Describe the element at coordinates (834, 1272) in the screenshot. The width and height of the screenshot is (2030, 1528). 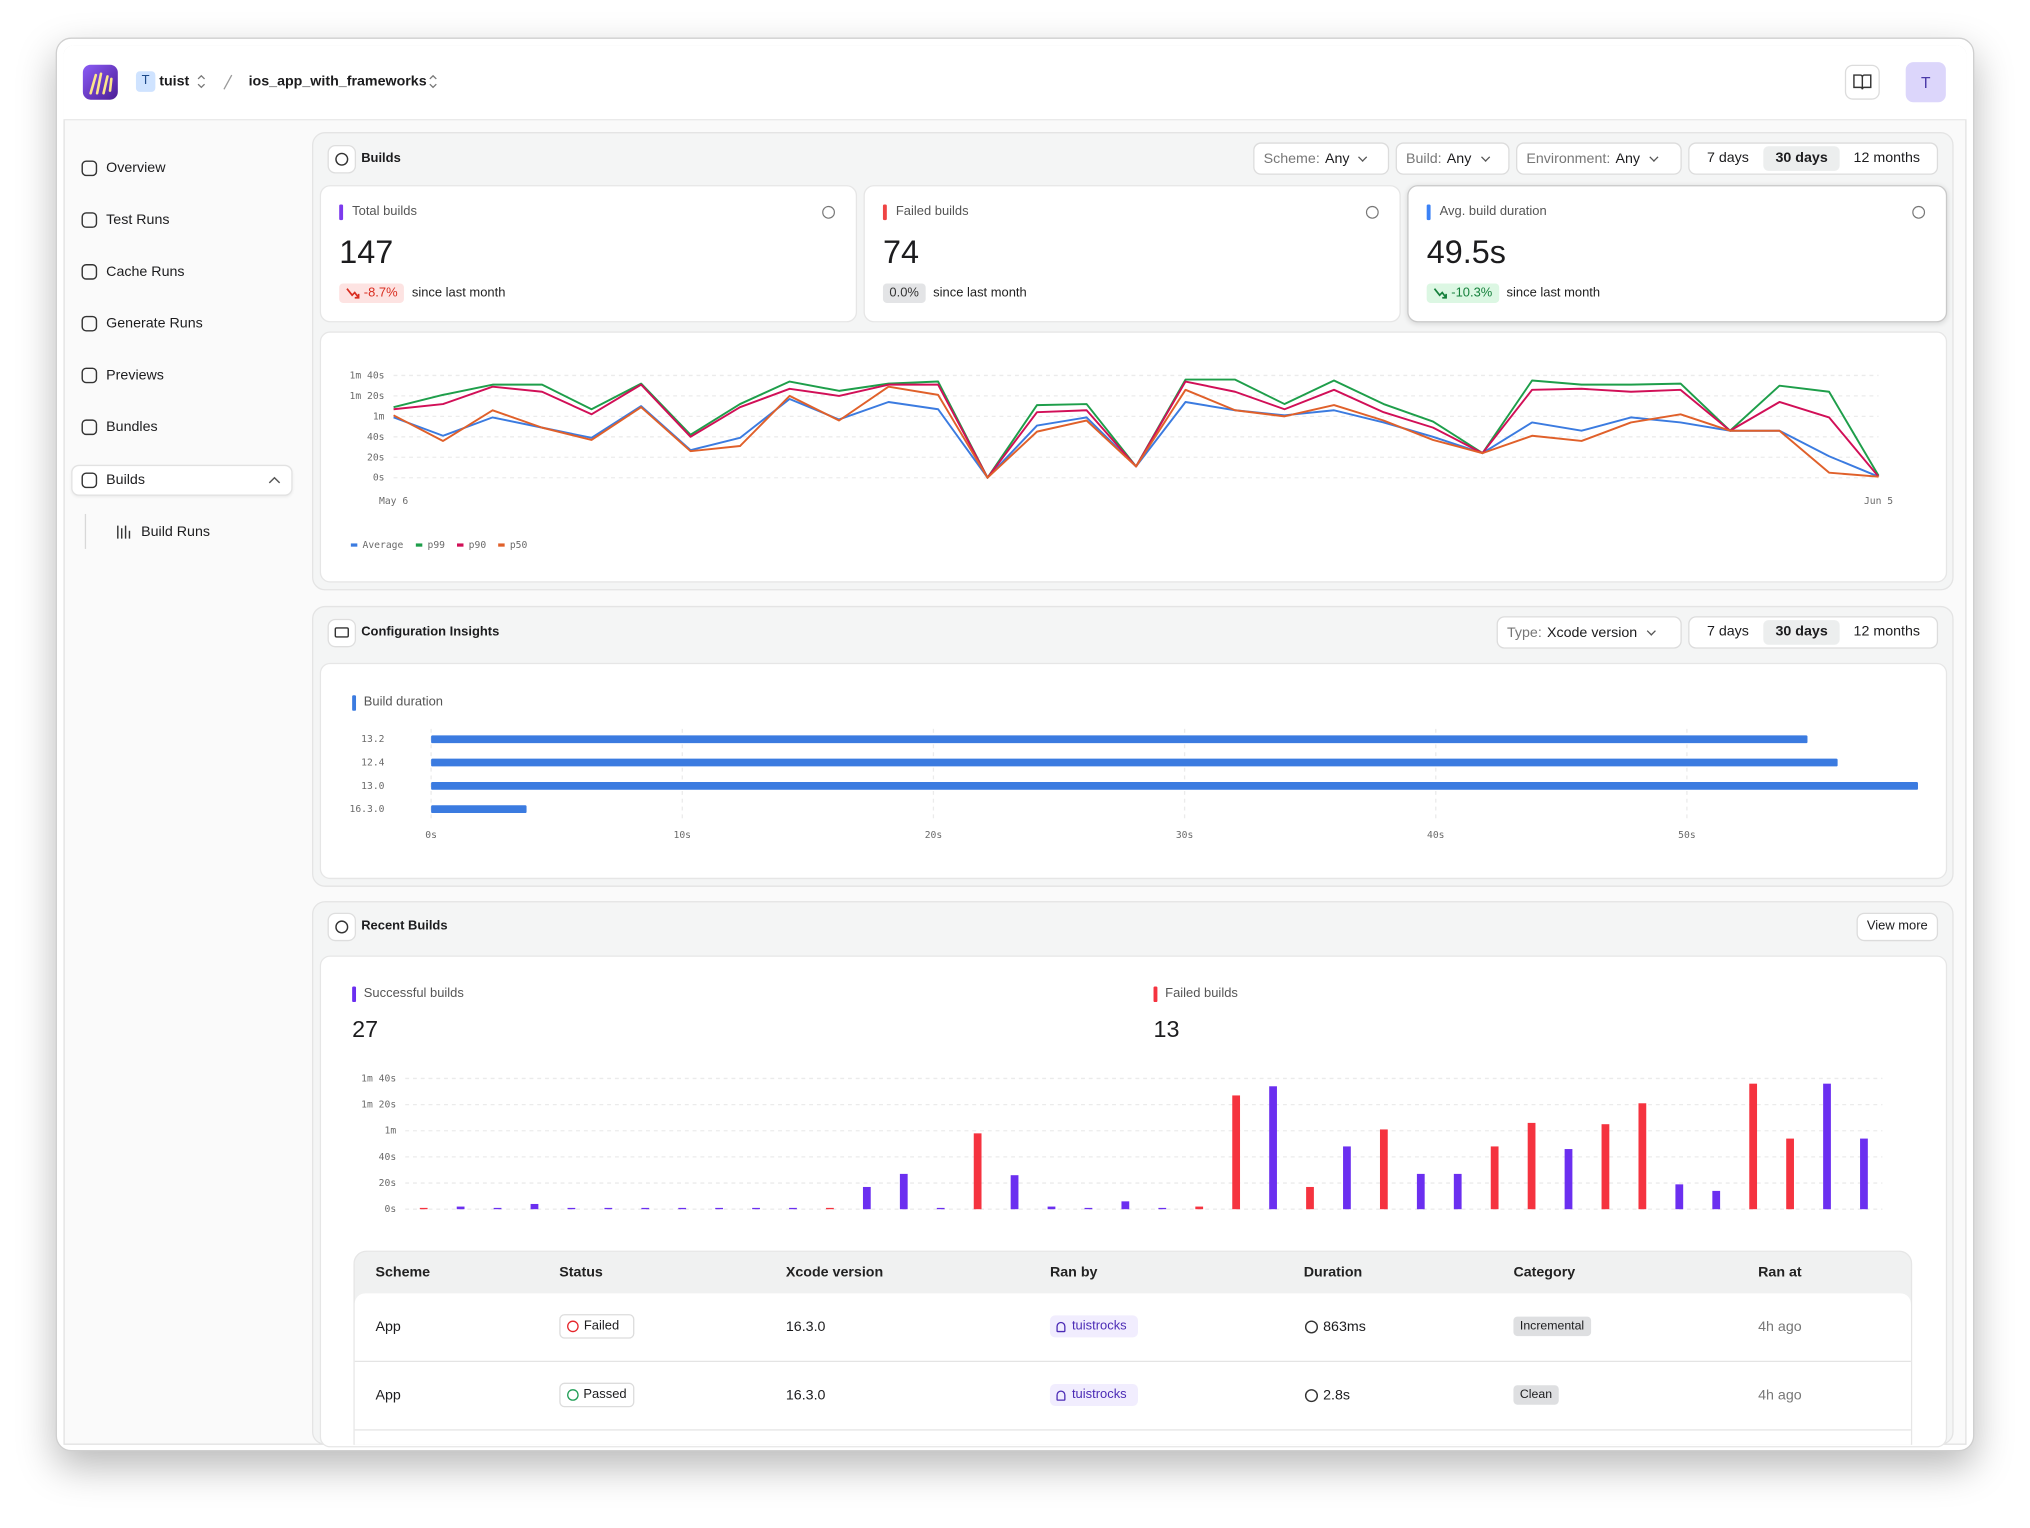
I see `column-header: Xcode version` at that location.